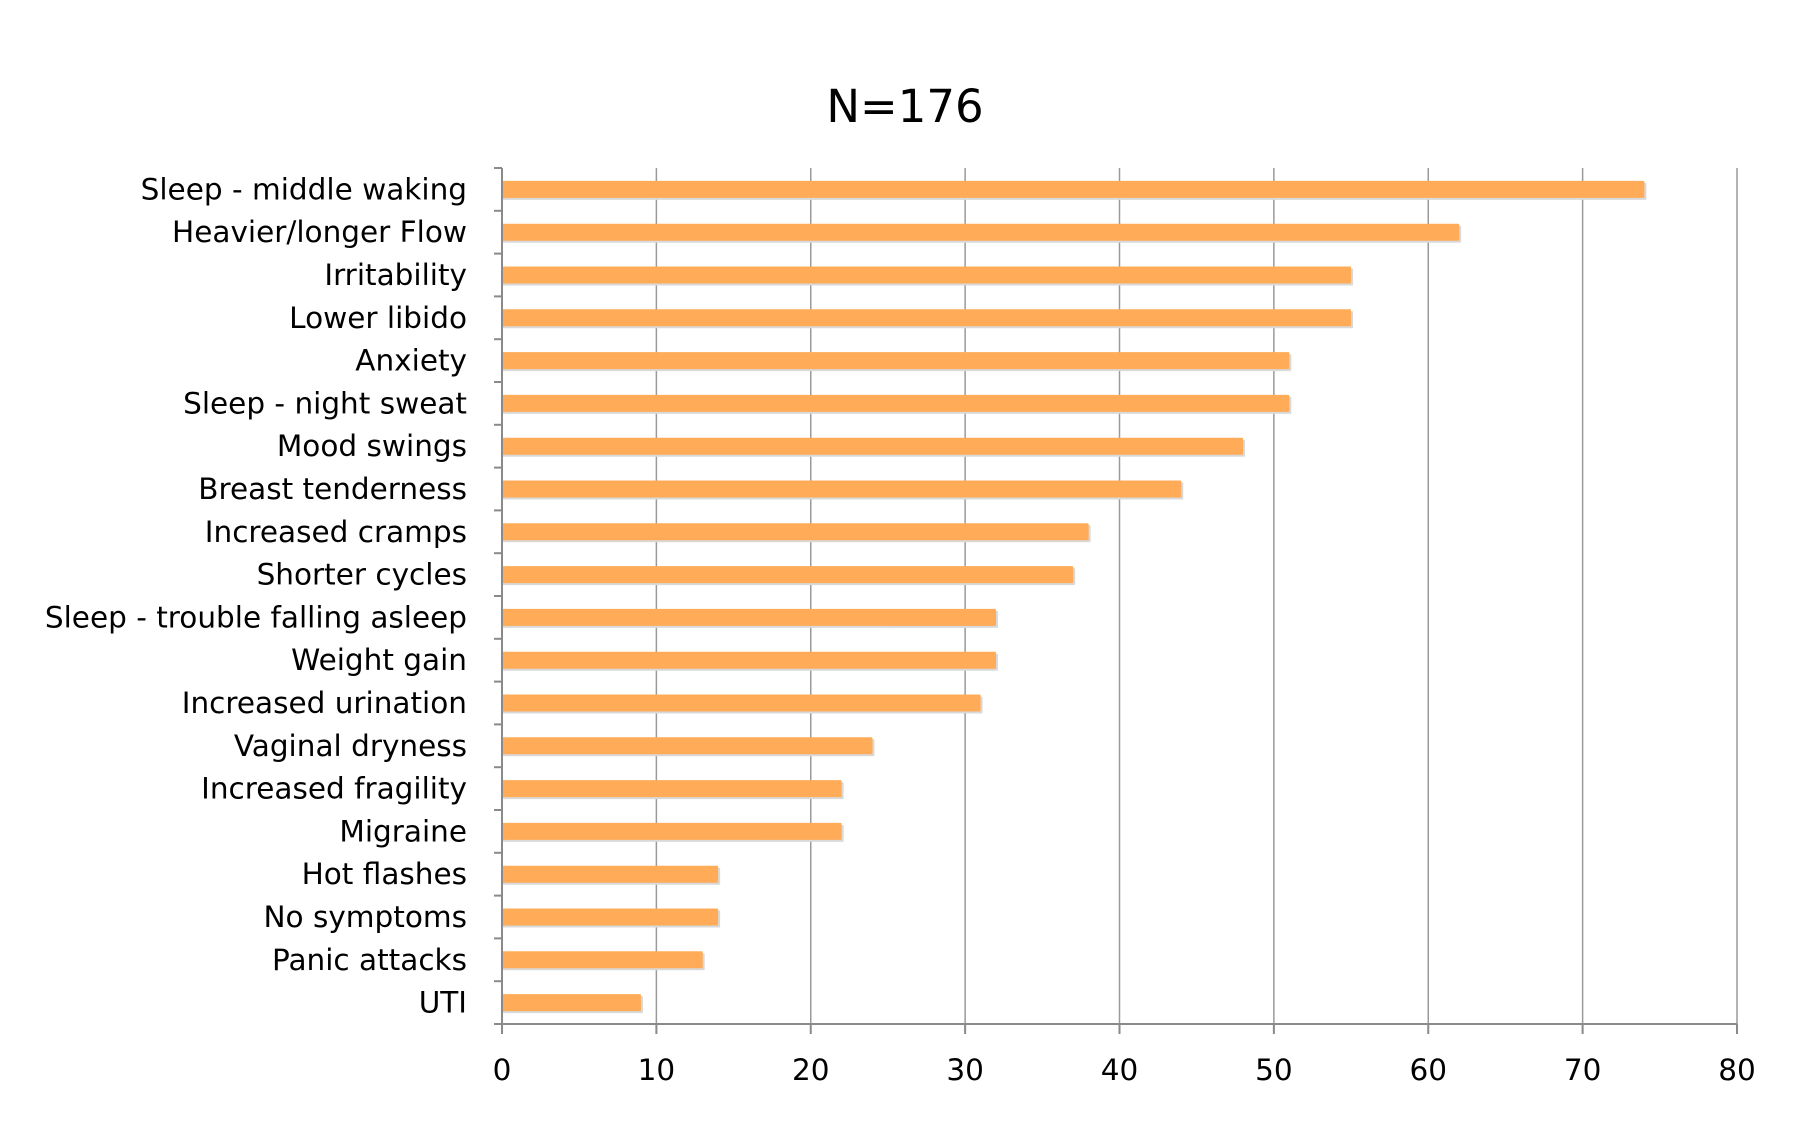  What do you see at coordinates (379, 660) in the screenshot?
I see `category-label: Weight gain` at bounding box center [379, 660].